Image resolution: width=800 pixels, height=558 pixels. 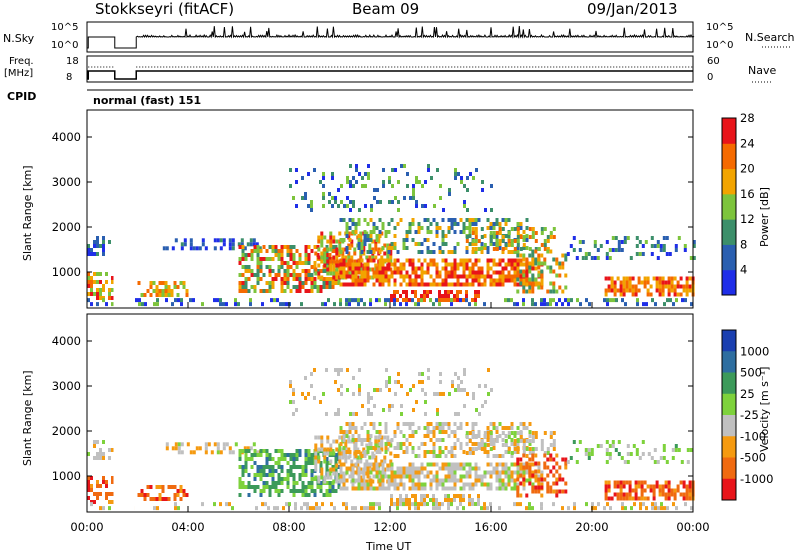 What do you see at coordinates (21, 61) in the screenshot?
I see `freq-label: Freq.` at bounding box center [21, 61].